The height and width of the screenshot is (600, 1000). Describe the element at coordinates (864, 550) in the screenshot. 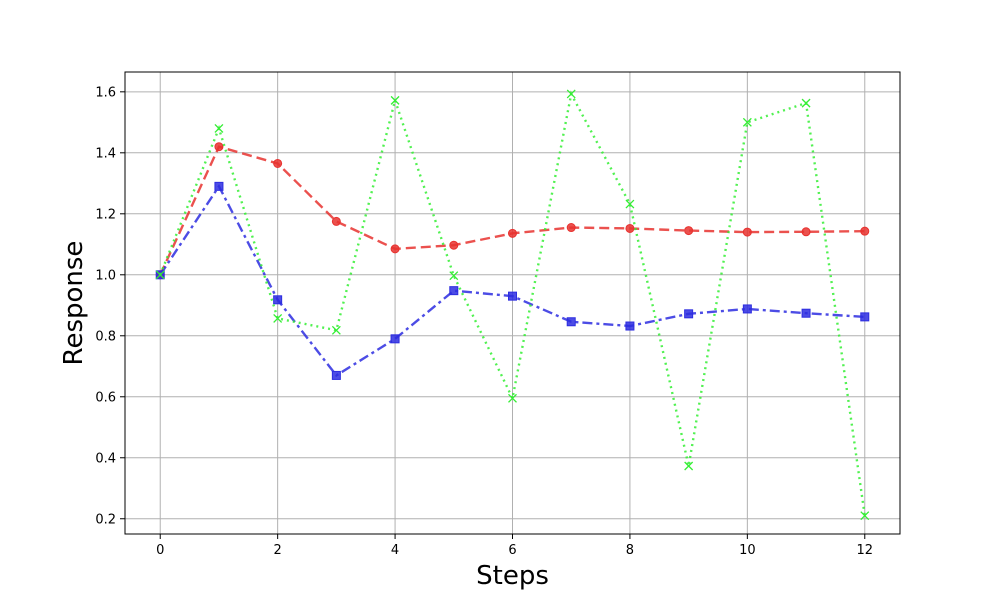

I see `x-tick-label: 12` at that location.